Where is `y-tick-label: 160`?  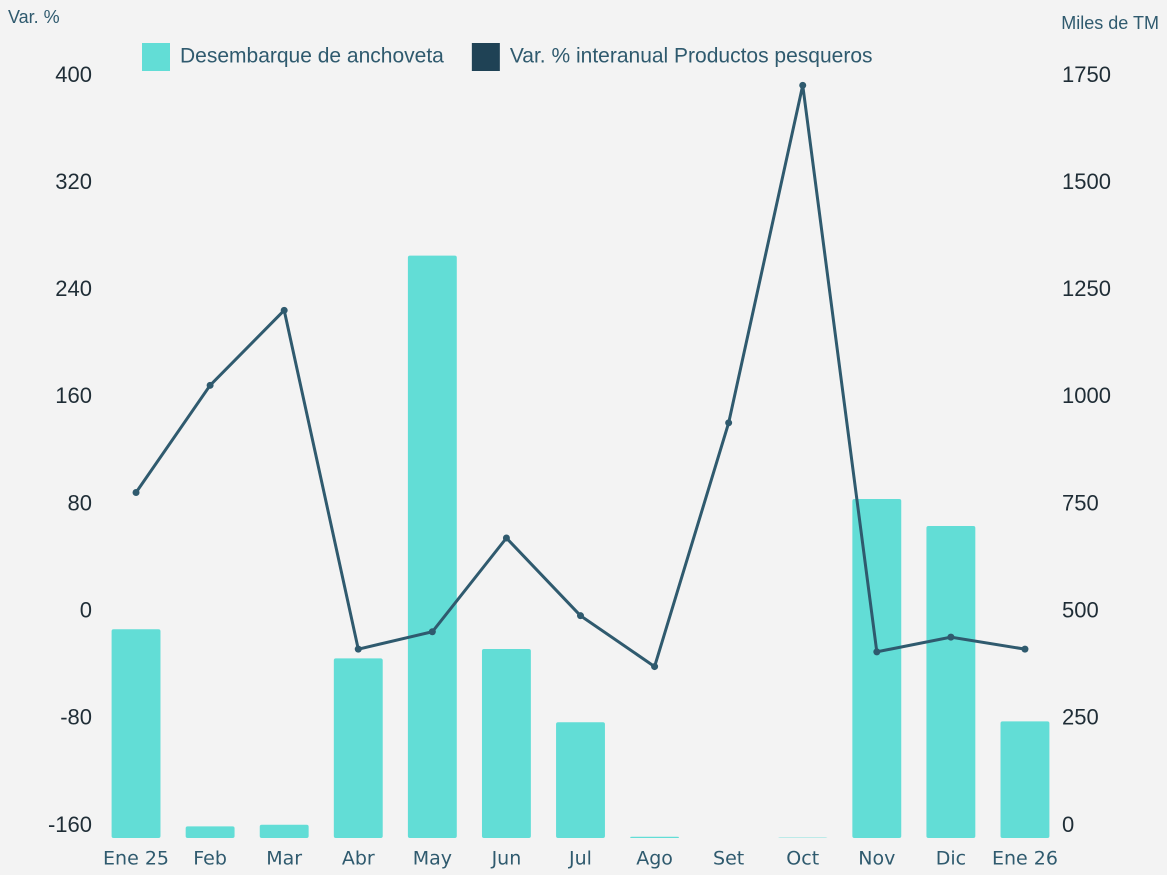 y-tick-label: 160 is located at coordinates (73, 395).